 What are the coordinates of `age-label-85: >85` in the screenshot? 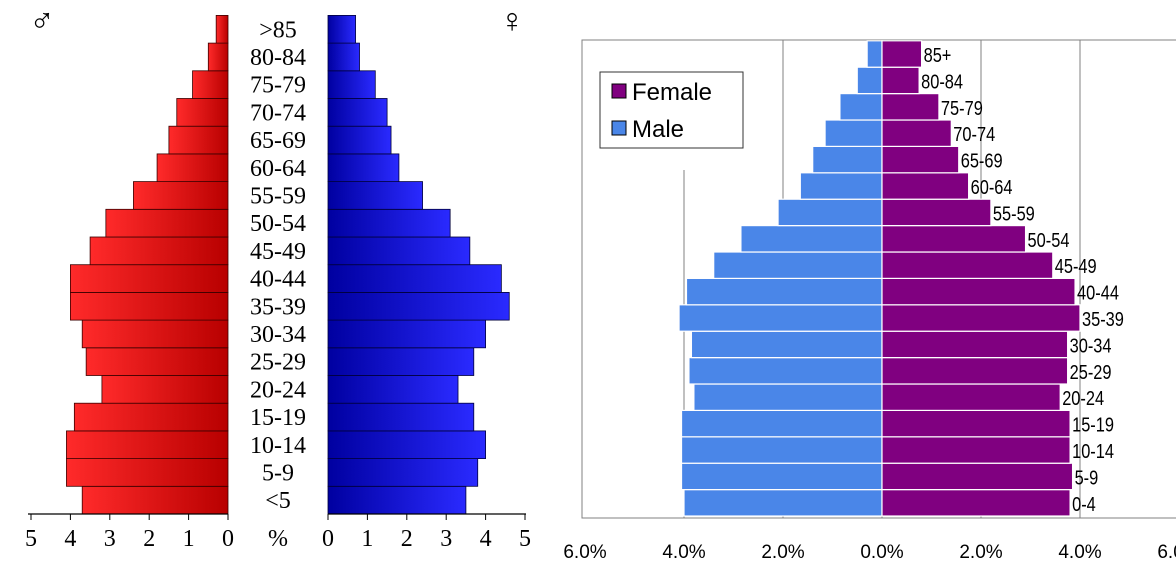 It's located at (278, 30).